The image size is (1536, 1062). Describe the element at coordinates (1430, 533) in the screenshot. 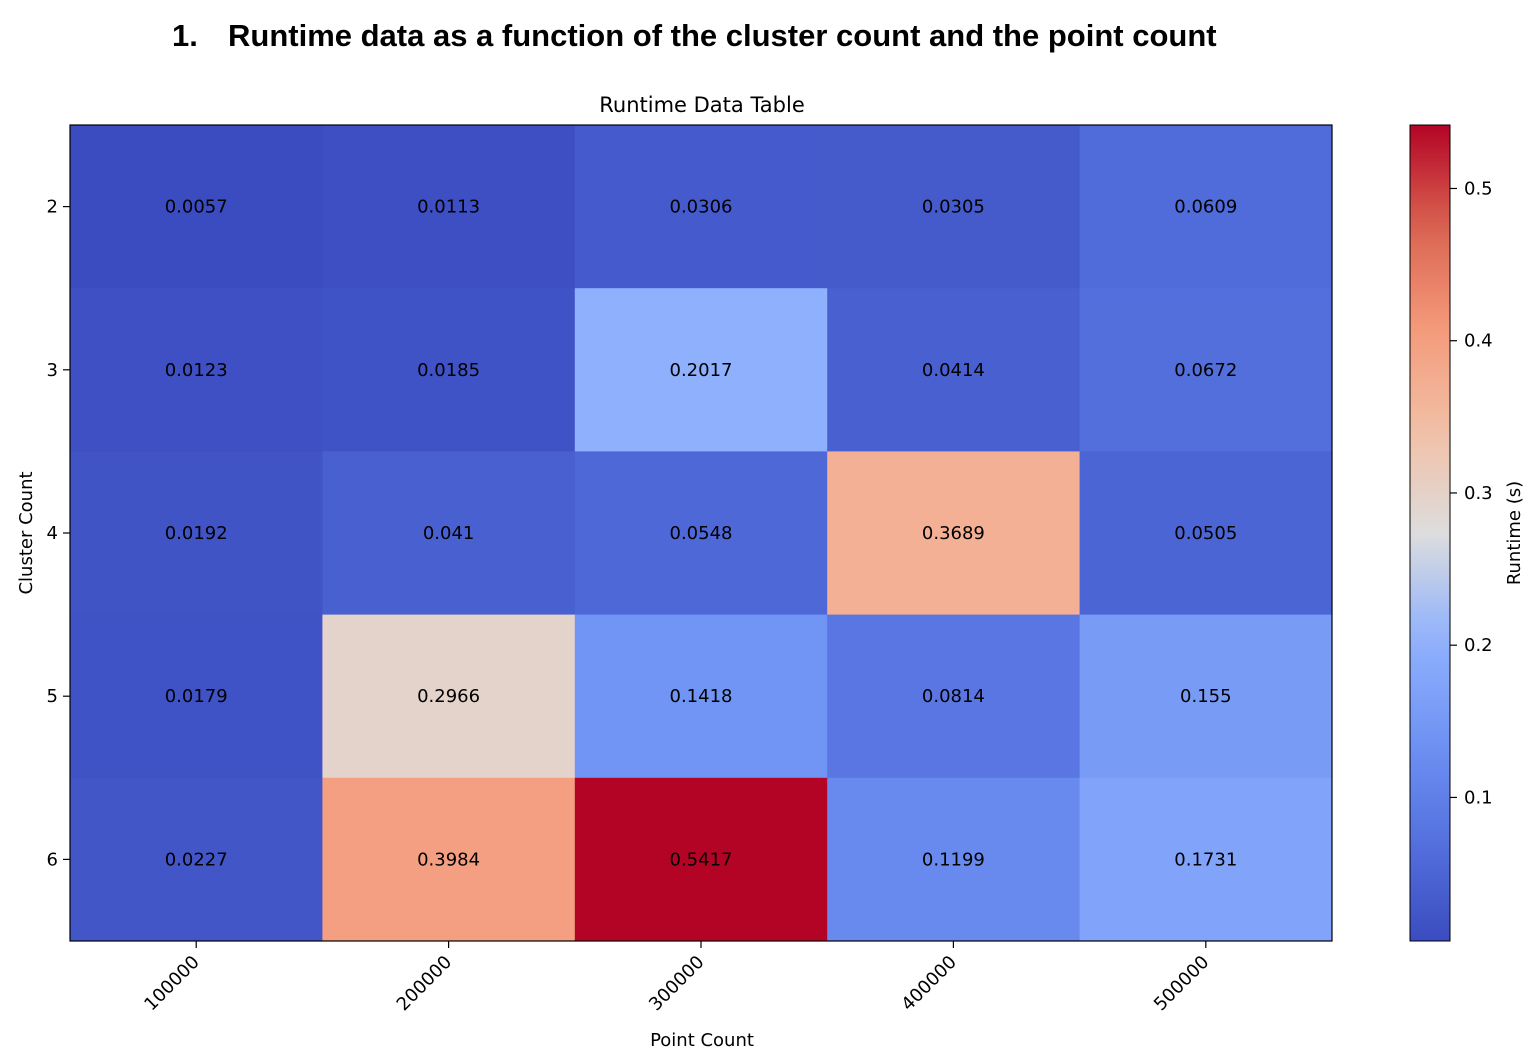

I see `colorbar` at that location.